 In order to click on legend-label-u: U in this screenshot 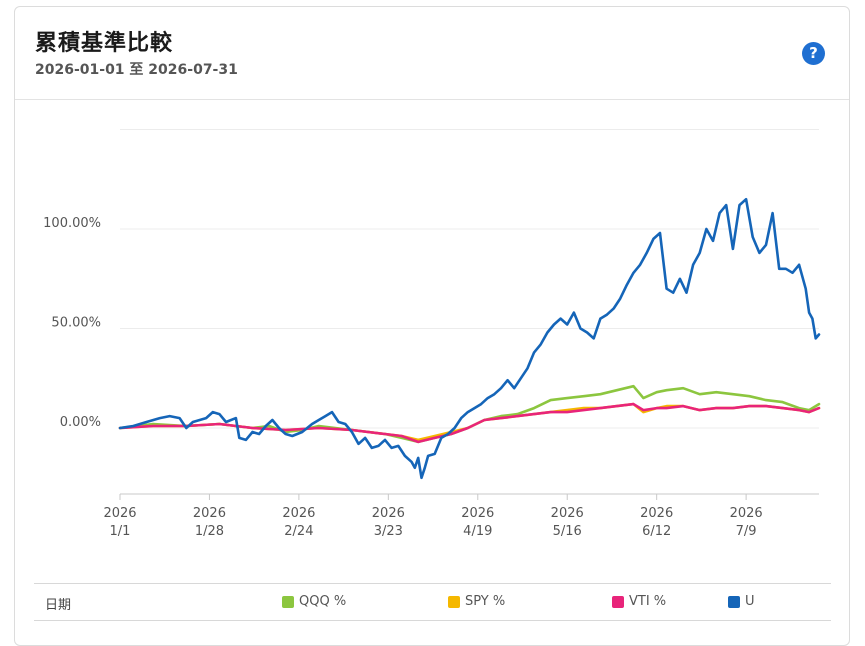, I will do `click(750, 601)`.